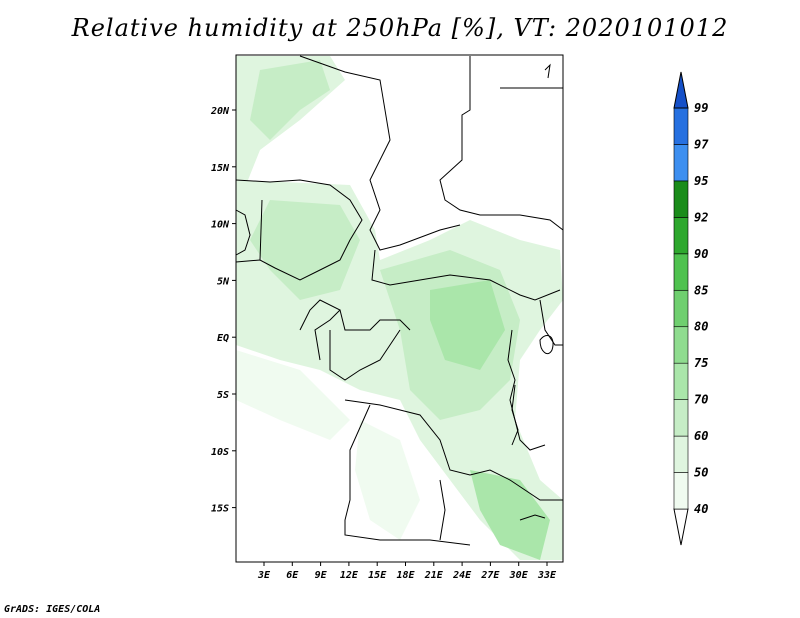  I want to click on colorbar-label: 40, so click(701, 509).